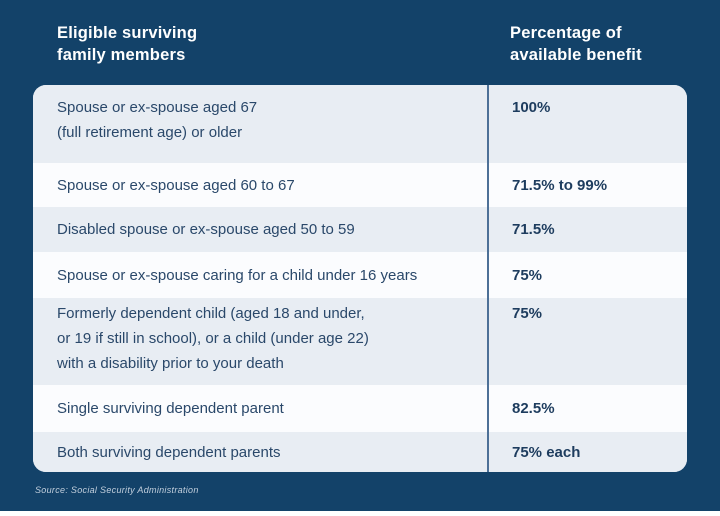 Image resolution: width=720 pixels, height=516 pixels. Describe the element at coordinates (176, 185) in the screenshot. I see `member-cell: Spouse or ex-spouse aged 60 to 67` at that location.